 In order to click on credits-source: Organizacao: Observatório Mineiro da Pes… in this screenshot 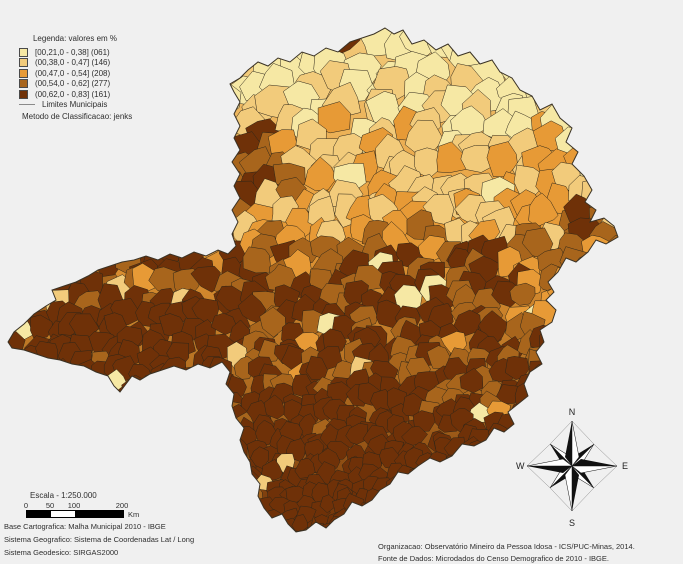, I will do `click(506, 553)`.